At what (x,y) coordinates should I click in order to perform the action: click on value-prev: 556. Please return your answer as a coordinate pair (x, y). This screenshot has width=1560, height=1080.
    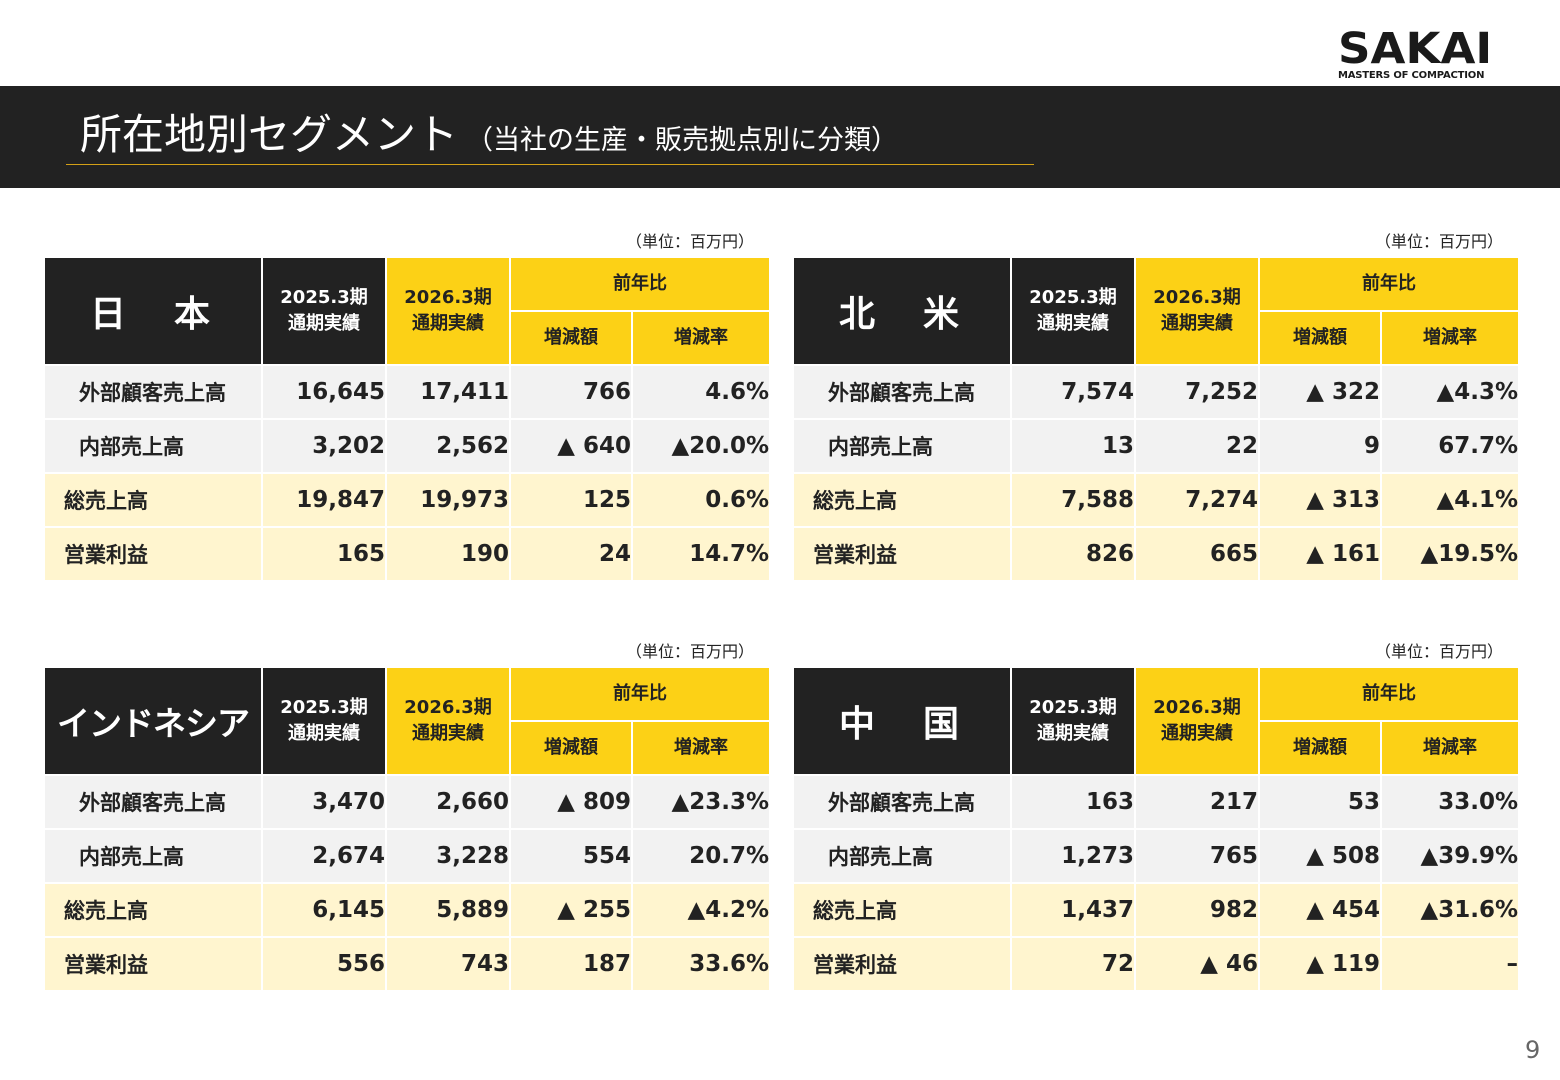
    Looking at the image, I should click on (324, 964).